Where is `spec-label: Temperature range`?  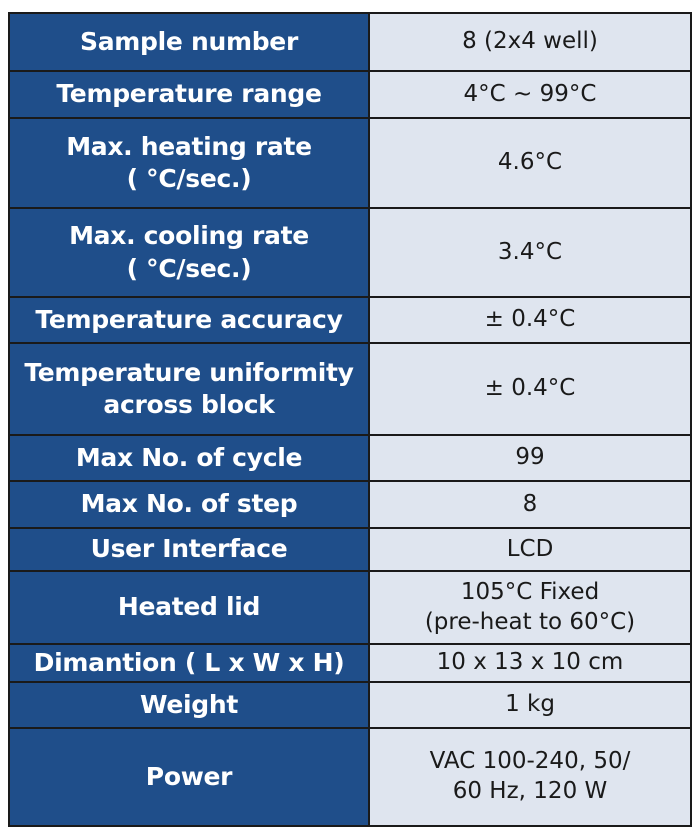 spec-label: Temperature range is located at coordinates (189, 94).